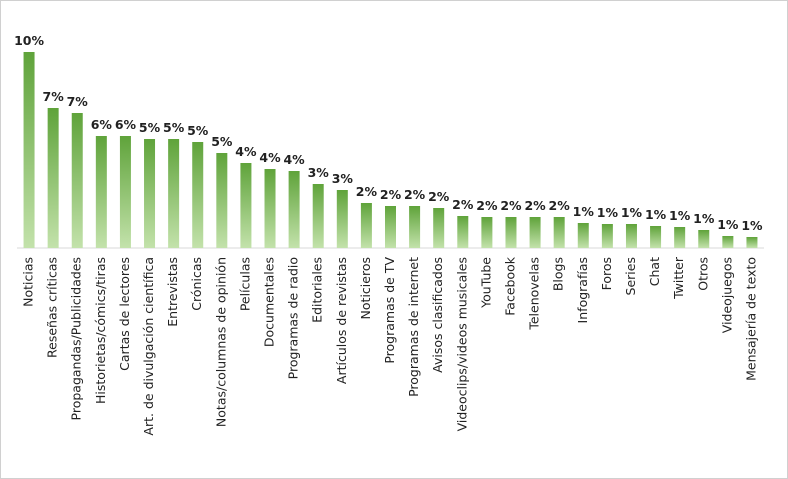  Describe the element at coordinates (172, 292) in the screenshot. I see `x-tick-label: Entrevistas` at that location.